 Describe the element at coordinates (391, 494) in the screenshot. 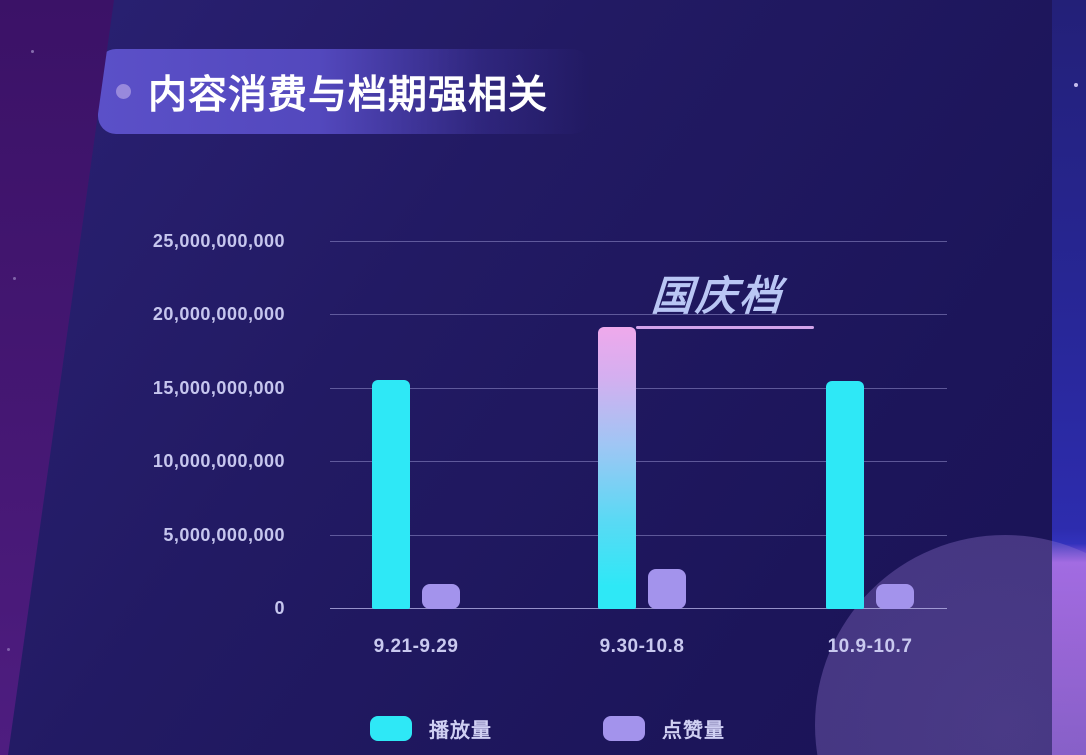

I see `bar-play-9.21-9.29` at that location.